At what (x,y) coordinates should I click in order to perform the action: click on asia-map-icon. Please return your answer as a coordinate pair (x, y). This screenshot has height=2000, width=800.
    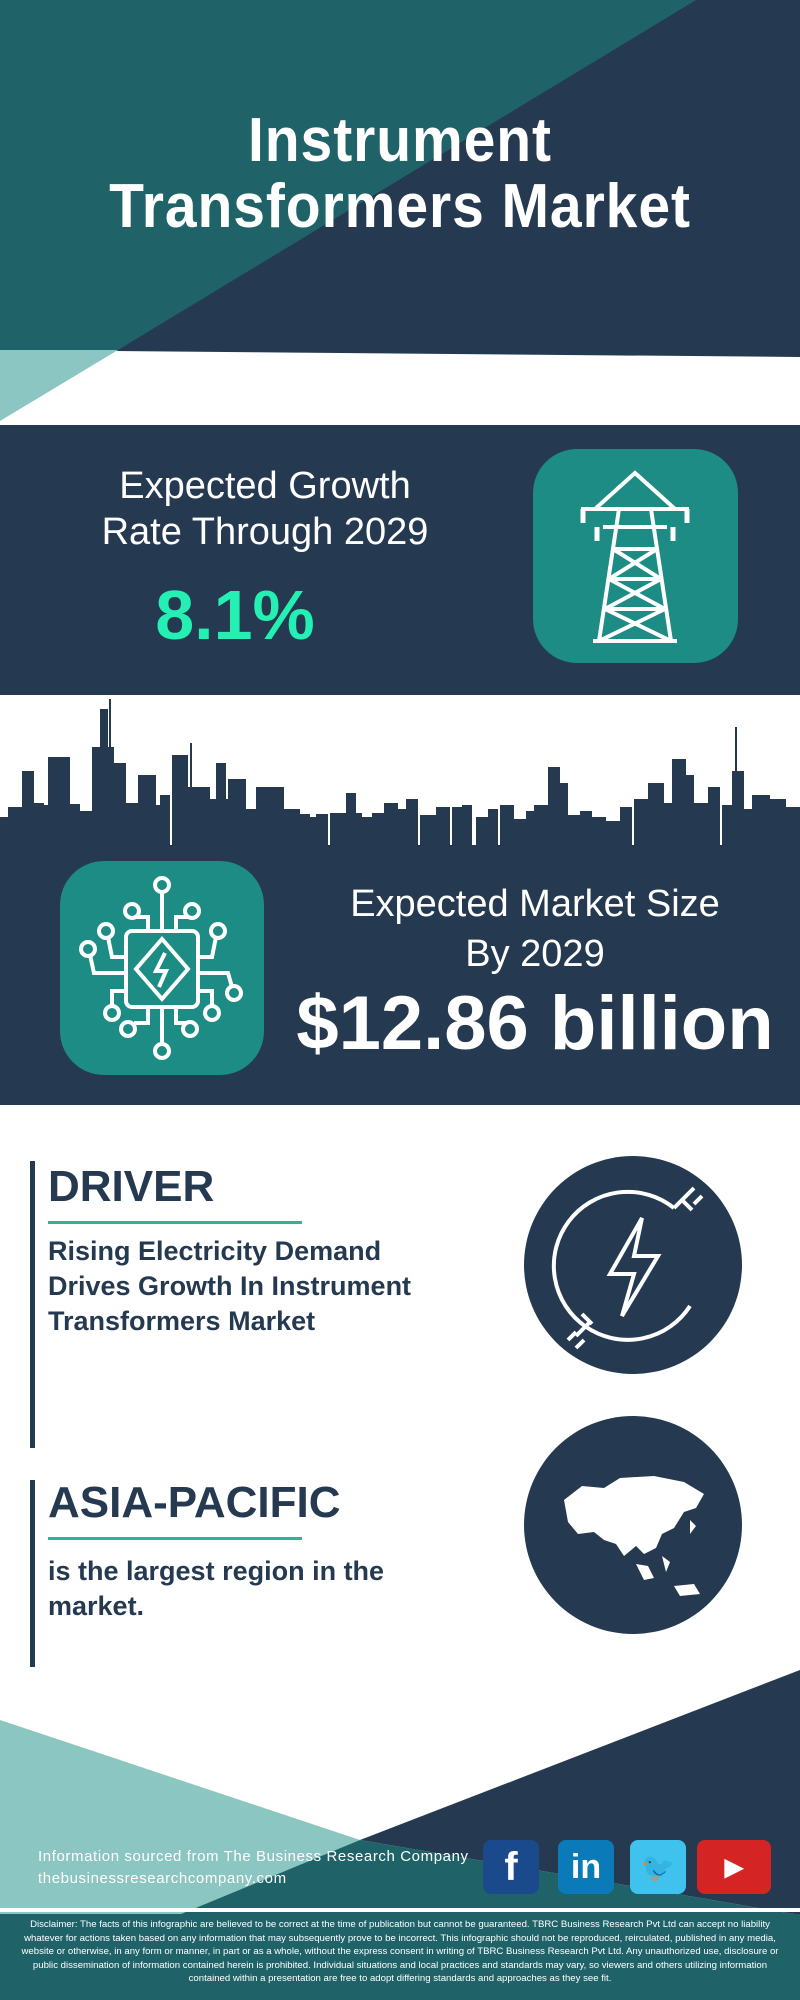
    Looking at the image, I should click on (633, 1525).